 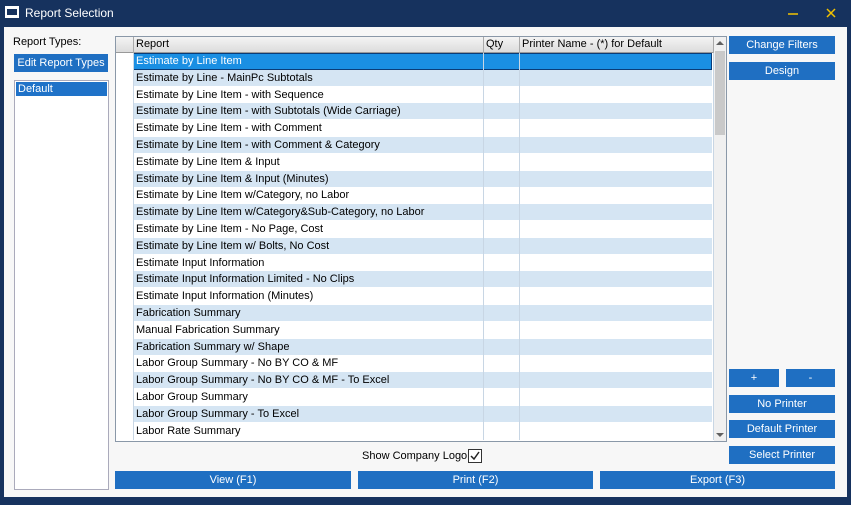 I want to click on report-name: Labor Rate Summary, so click(x=309, y=431).